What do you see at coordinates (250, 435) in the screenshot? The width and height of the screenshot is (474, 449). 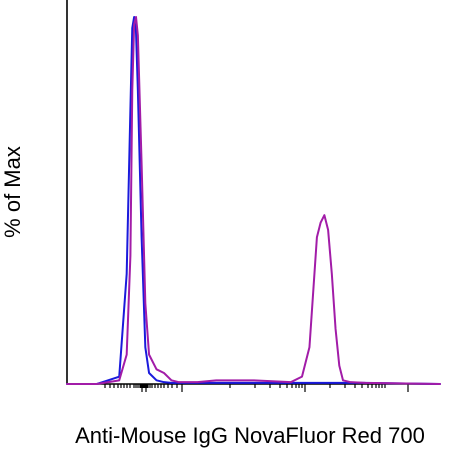 I see `x-axis-label: Anti-Mouse IgG NovaFluor Red 700` at bounding box center [250, 435].